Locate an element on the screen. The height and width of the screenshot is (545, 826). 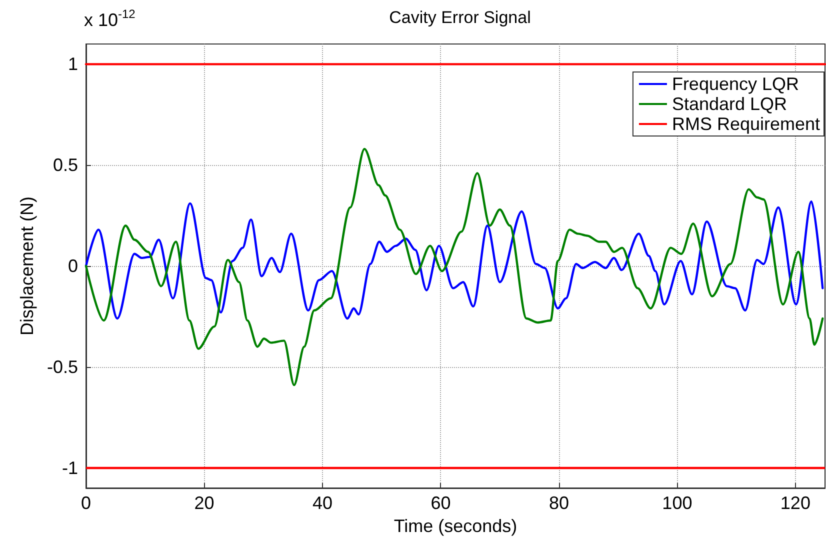
y-tick-label: -1 is located at coordinates (70, 468).